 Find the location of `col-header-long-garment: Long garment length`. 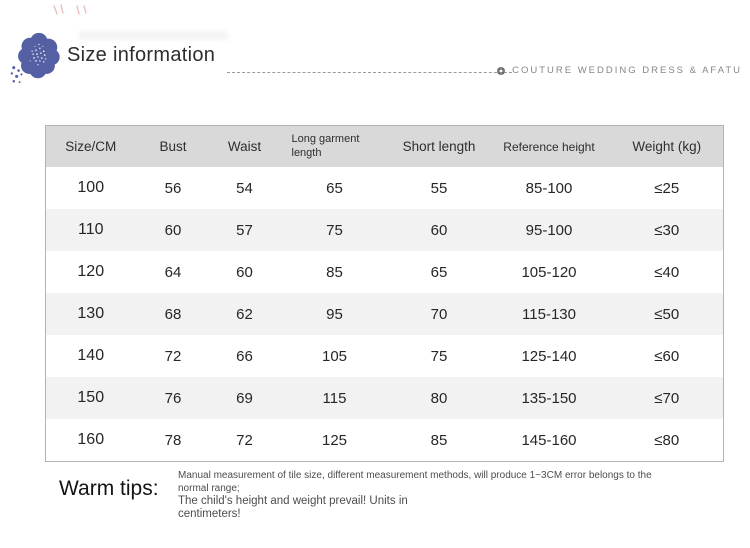

col-header-long-garment: Long garment length is located at coordinates (334, 146).